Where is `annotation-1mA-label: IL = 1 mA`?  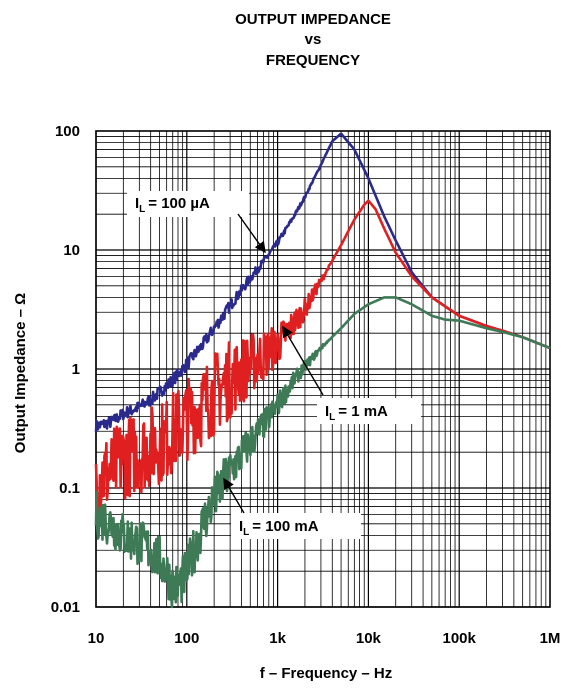 annotation-1mA-label: IL = 1 mA is located at coordinates (356, 413).